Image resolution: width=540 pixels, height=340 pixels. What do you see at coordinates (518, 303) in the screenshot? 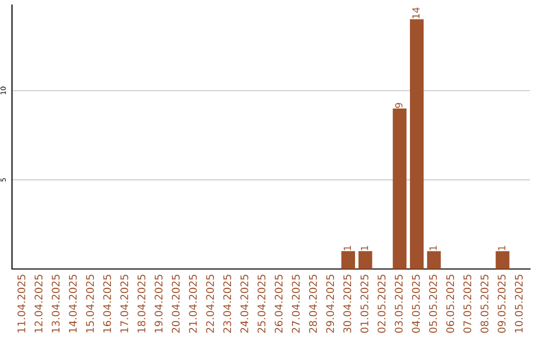
I see `x-tick-label: 10.05.2025` at bounding box center [518, 303].